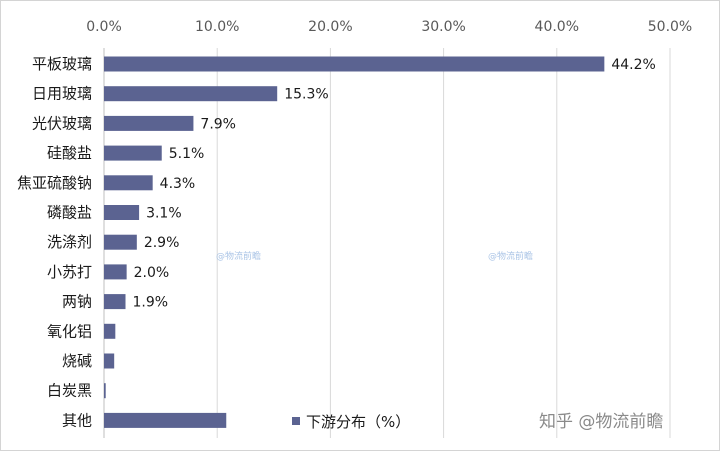 The height and width of the screenshot is (452, 720). Describe the element at coordinates (162, 243) in the screenshot. I see `data-label: 2.9%` at that location.